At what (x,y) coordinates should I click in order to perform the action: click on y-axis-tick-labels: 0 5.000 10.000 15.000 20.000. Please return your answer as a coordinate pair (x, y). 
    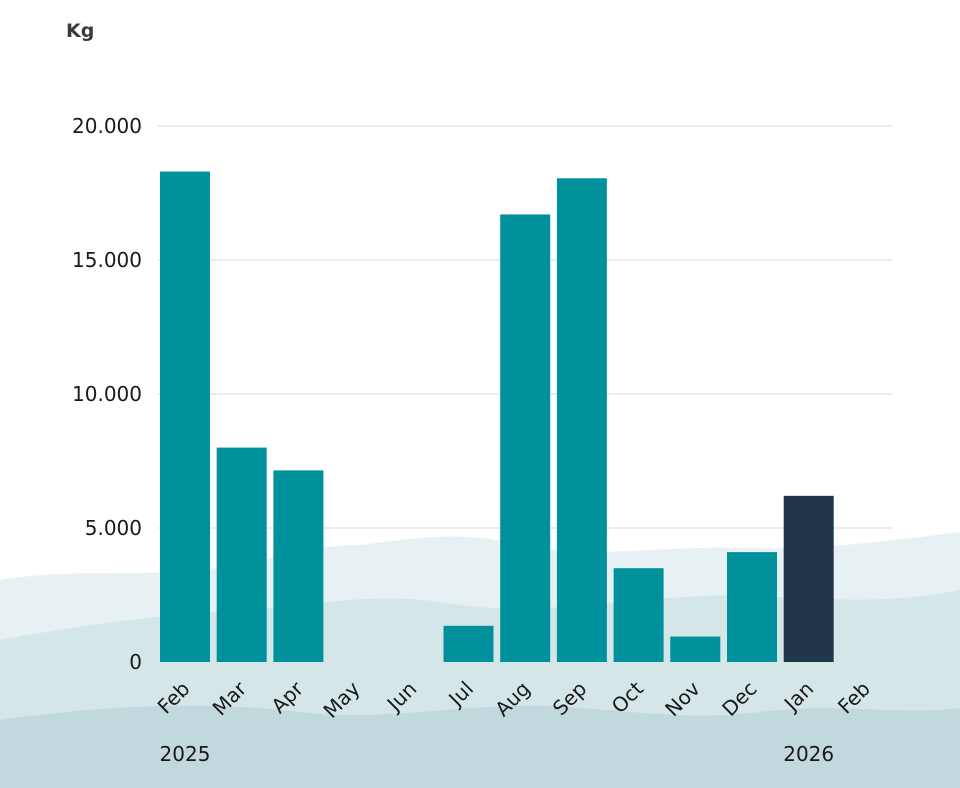
    Looking at the image, I should click on (107, 394).